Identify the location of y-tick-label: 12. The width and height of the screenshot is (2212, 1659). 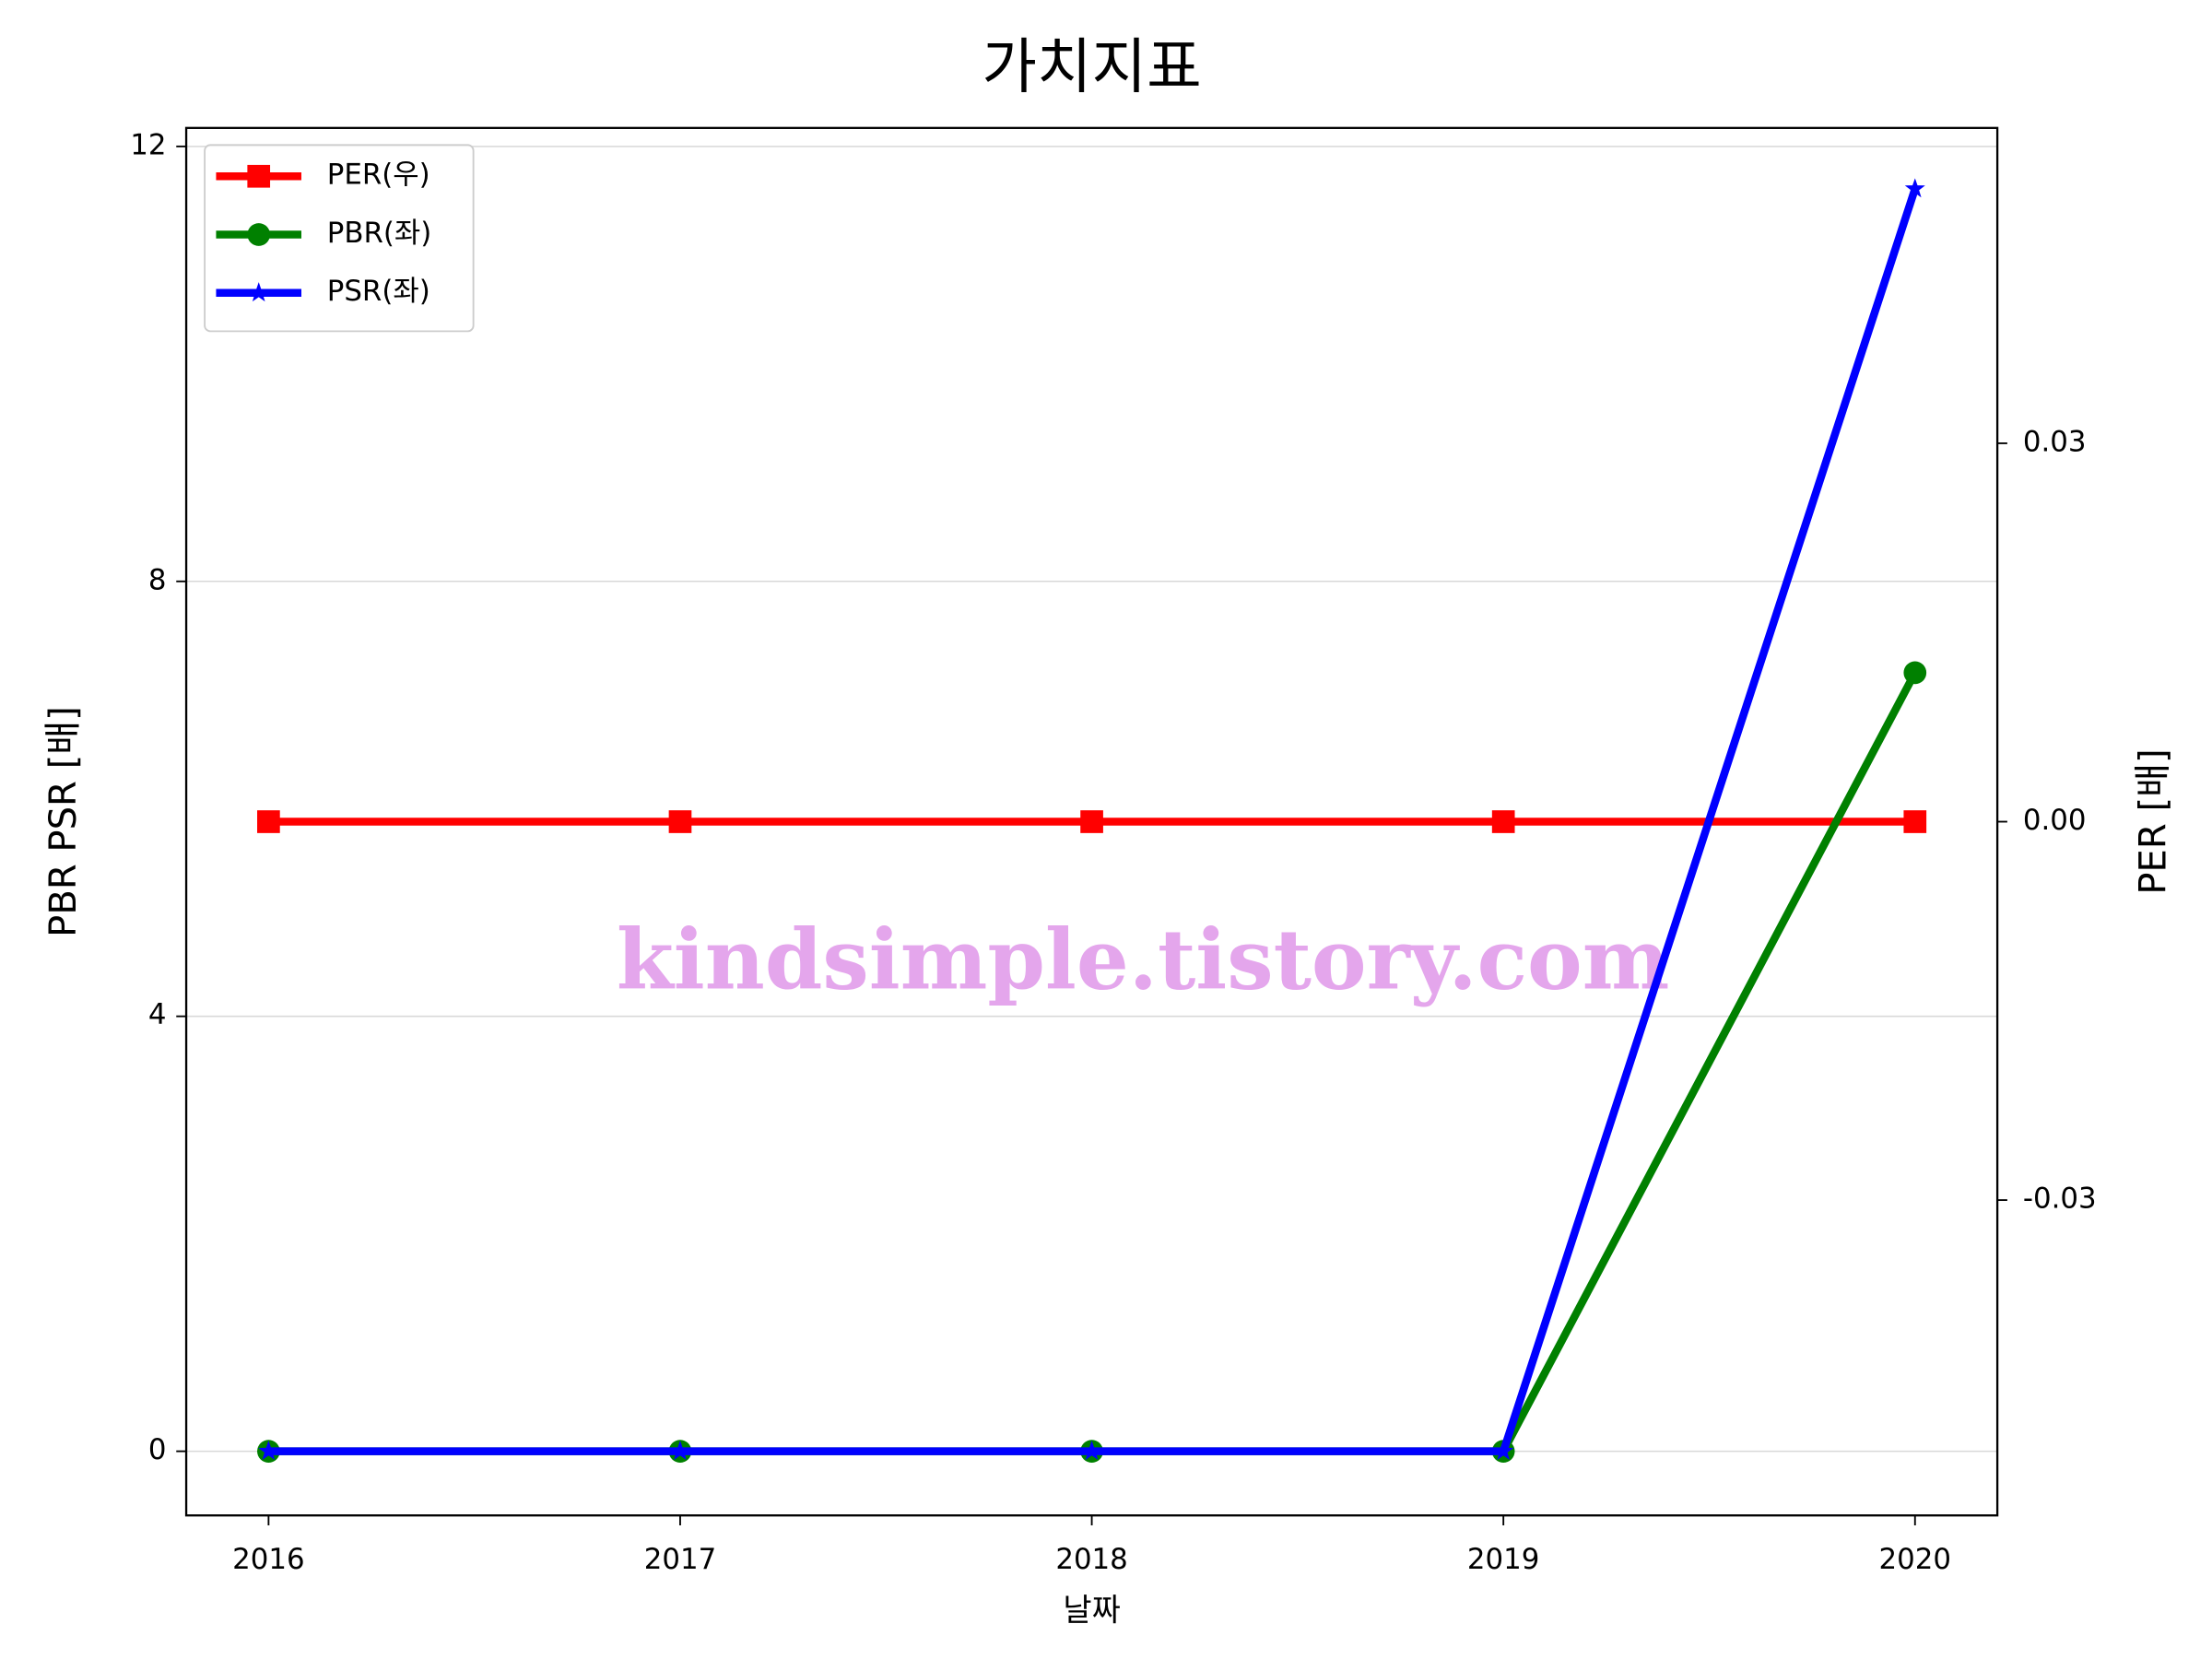
(148, 144).